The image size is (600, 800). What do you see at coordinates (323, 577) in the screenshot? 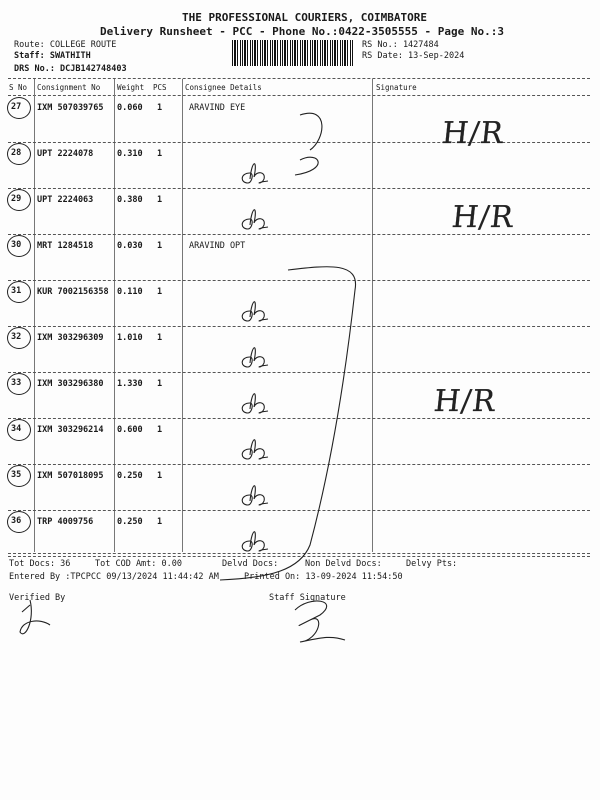
I see `printed-on: Printed On: 13-09-2024 11:54:50` at bounding box center [323, 577].